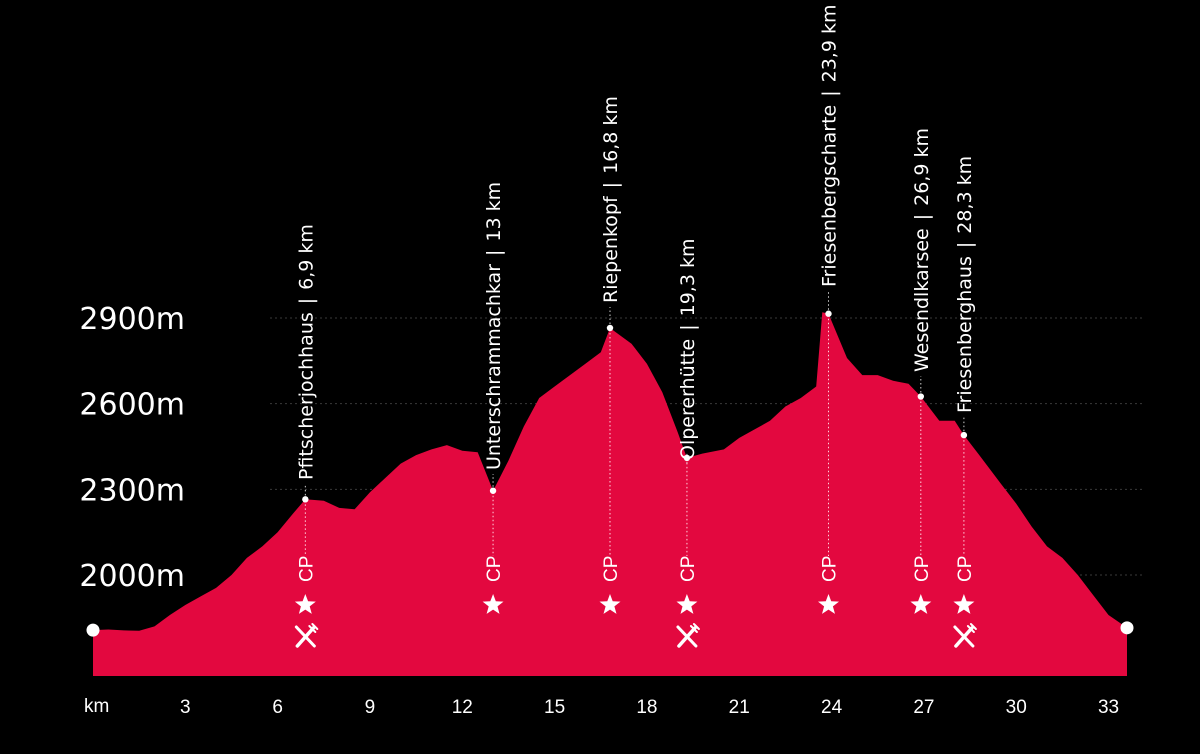  Describe the element at coordinates (277, 707) in the screenshot. I see `x-tick-label: 6` at that location.